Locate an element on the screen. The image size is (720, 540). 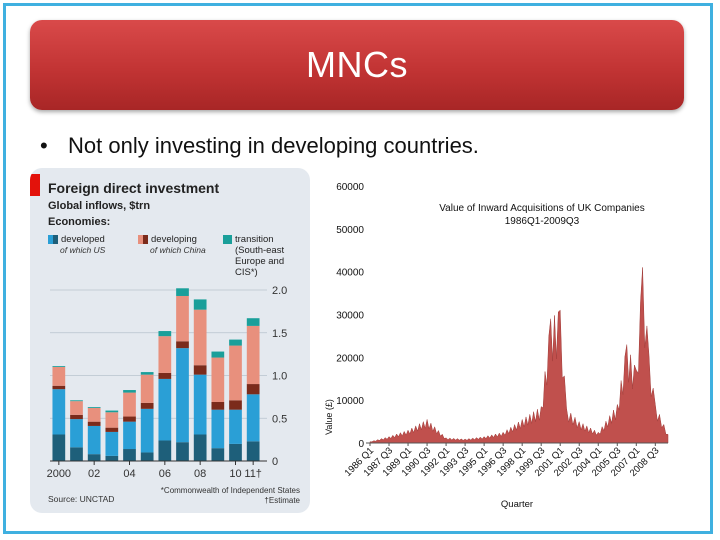
slide-title: MNCs is located at coordinates (357, 64).